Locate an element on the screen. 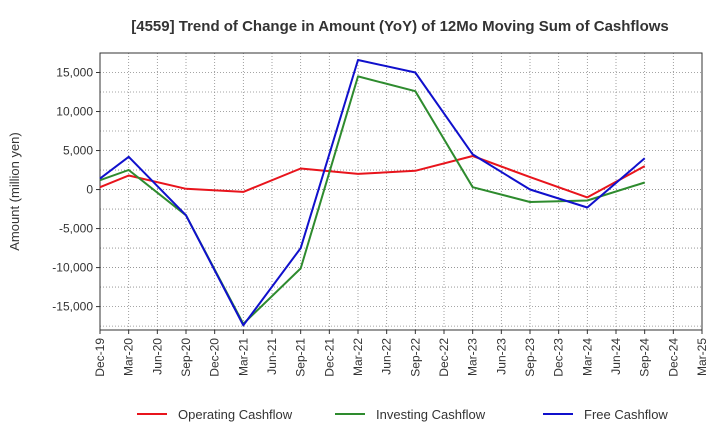  x-tick-label: Dec-20 is located at coordinates (215, 357).